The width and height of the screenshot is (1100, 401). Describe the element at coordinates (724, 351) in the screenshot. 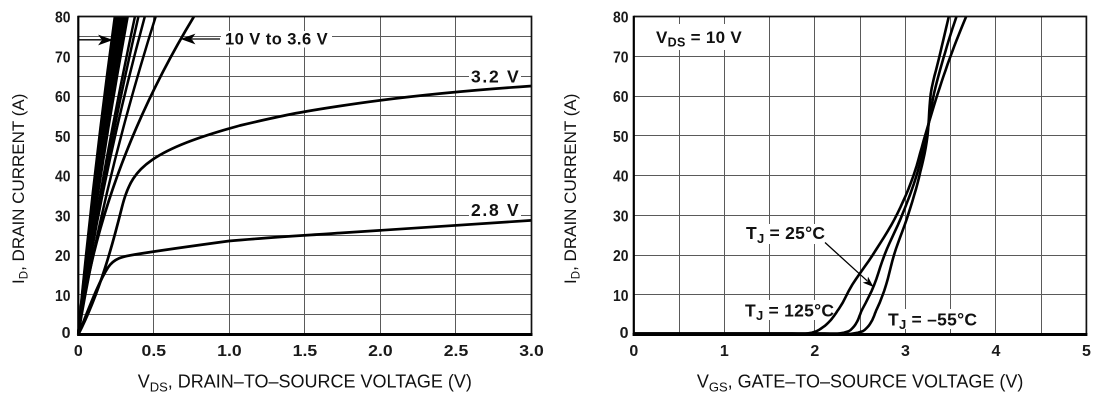

I see `svg-text: 1` at that location.